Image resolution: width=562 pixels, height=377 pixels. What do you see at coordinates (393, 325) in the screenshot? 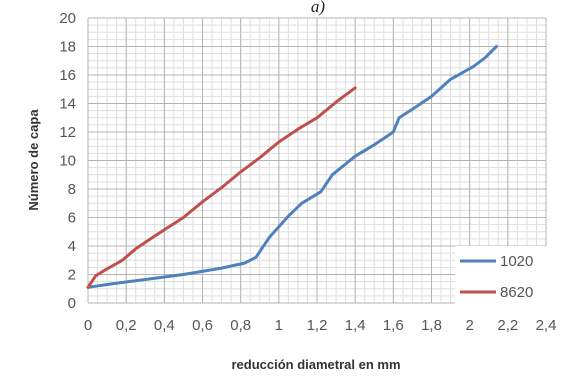
I see `x-tick-label: 1,6` at bounding box center [393, 325].